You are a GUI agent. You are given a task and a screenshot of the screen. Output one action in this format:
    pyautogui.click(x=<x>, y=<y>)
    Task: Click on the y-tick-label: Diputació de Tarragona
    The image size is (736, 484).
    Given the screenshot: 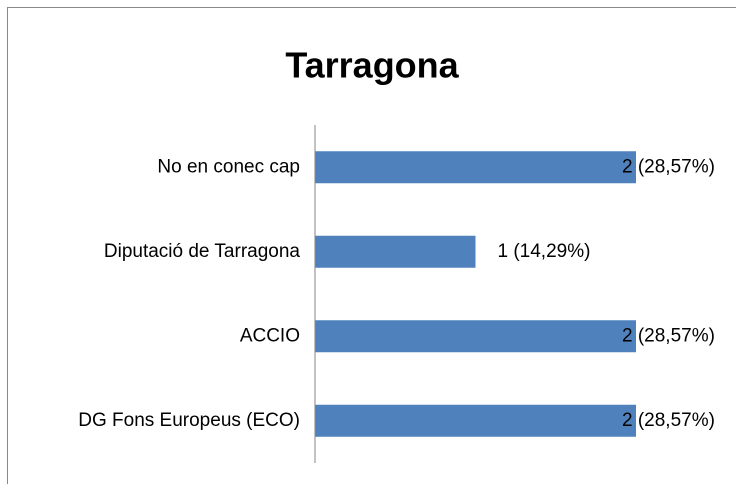 What is the action you would take?
    pyautogui.click(x=202, y=251)
    